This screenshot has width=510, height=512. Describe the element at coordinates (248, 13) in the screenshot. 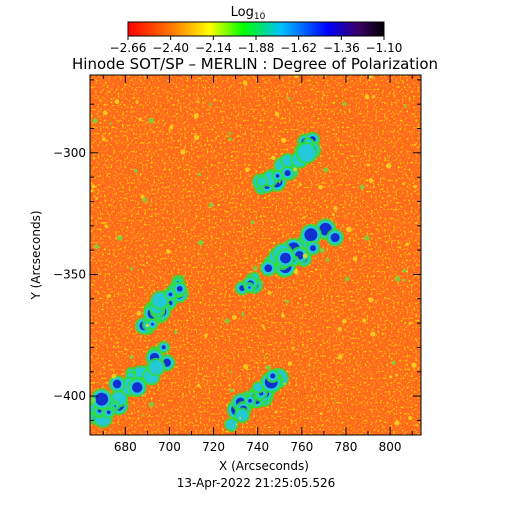

I see `colorbar-title: Log10` at that location.